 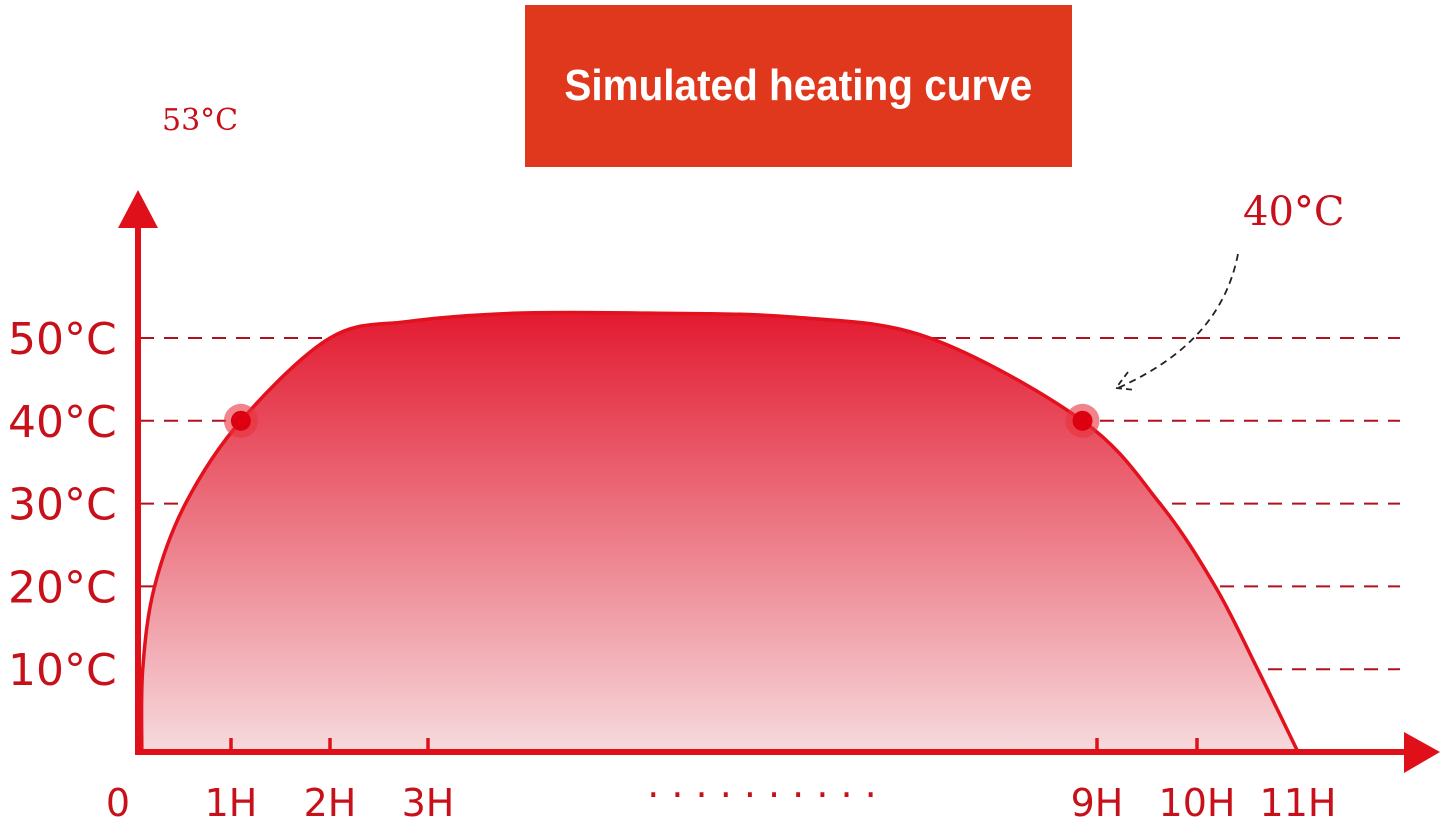 I want to click on x-tick-label: 1H, so click(x=231, y=803).